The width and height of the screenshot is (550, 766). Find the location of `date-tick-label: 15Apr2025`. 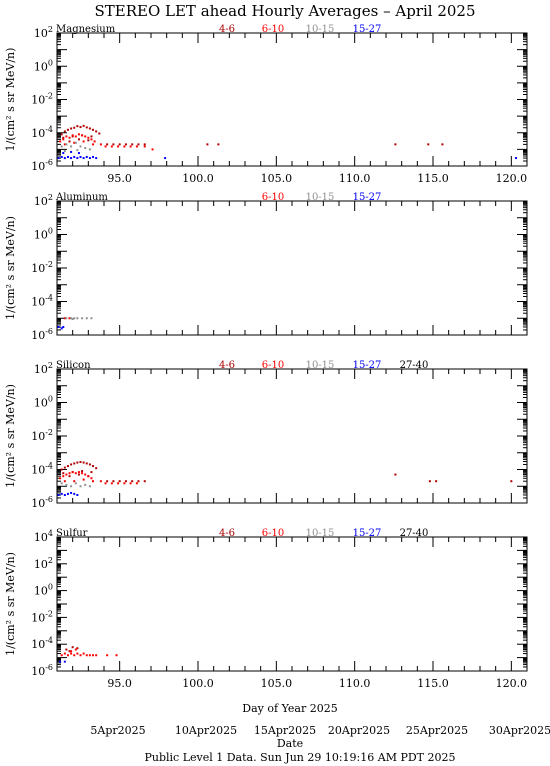

date-tick-label: 15Apr2025 is located at coordinates (285, 730).